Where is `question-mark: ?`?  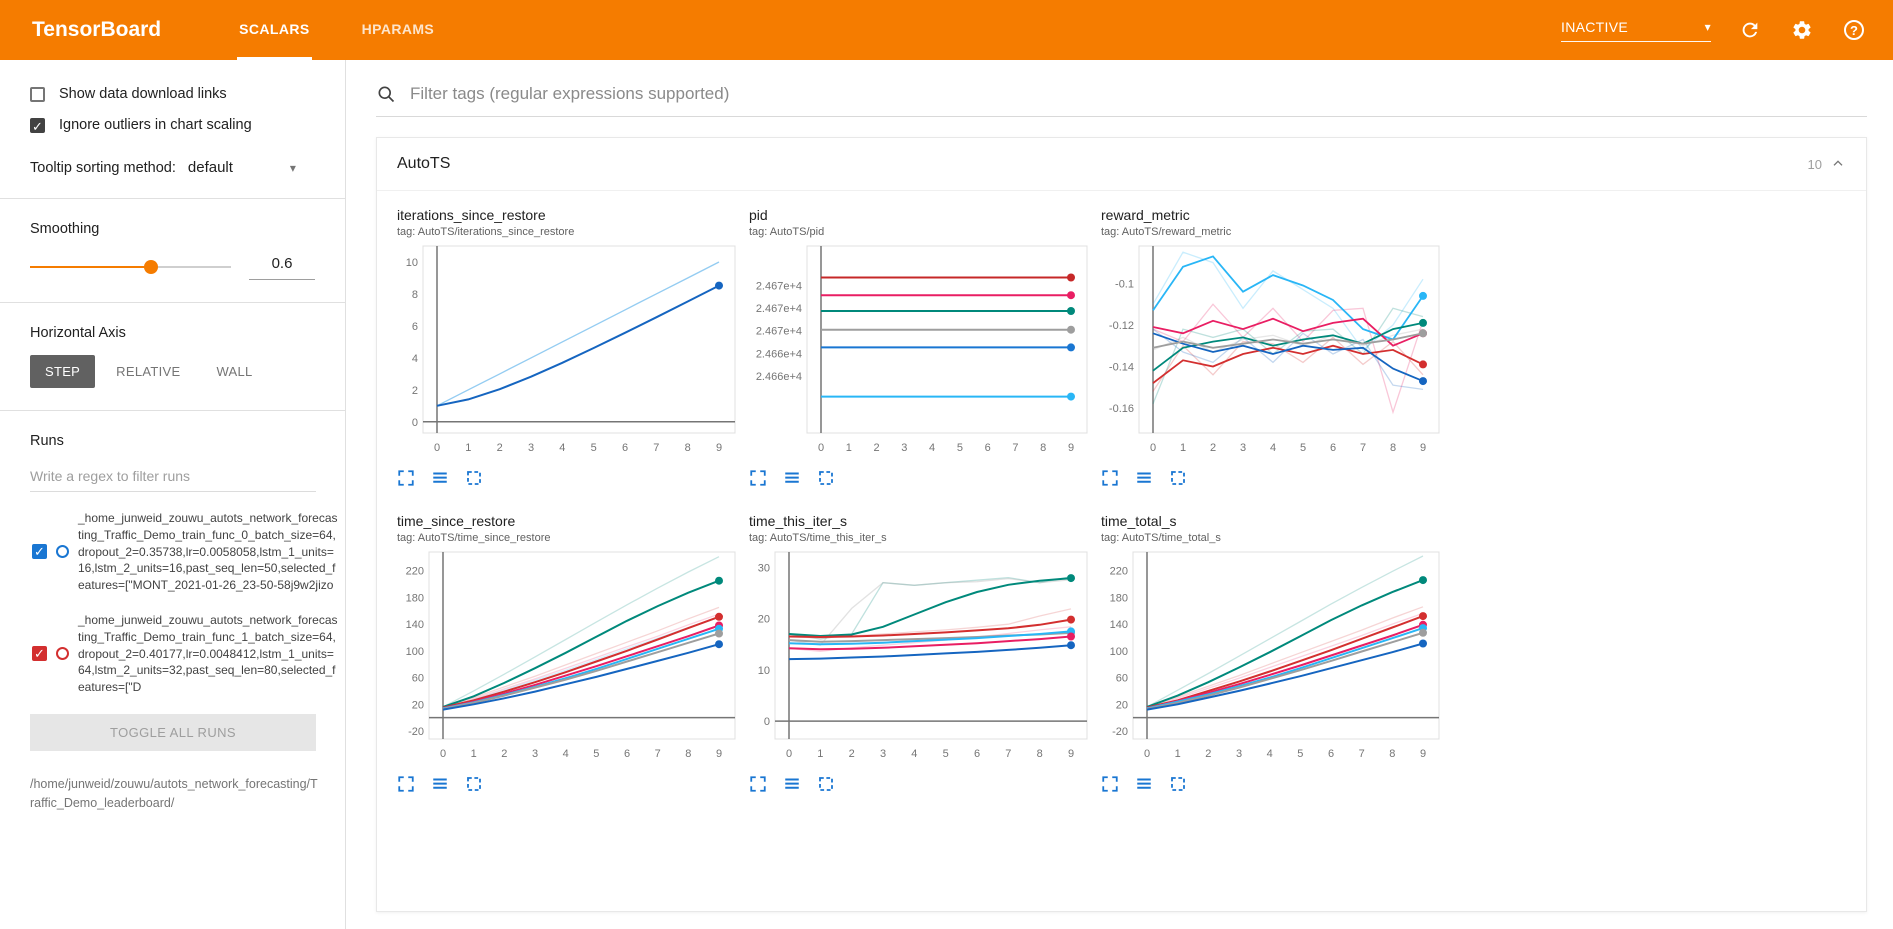
question-mark: ? is located at coordinates (1854, 30).